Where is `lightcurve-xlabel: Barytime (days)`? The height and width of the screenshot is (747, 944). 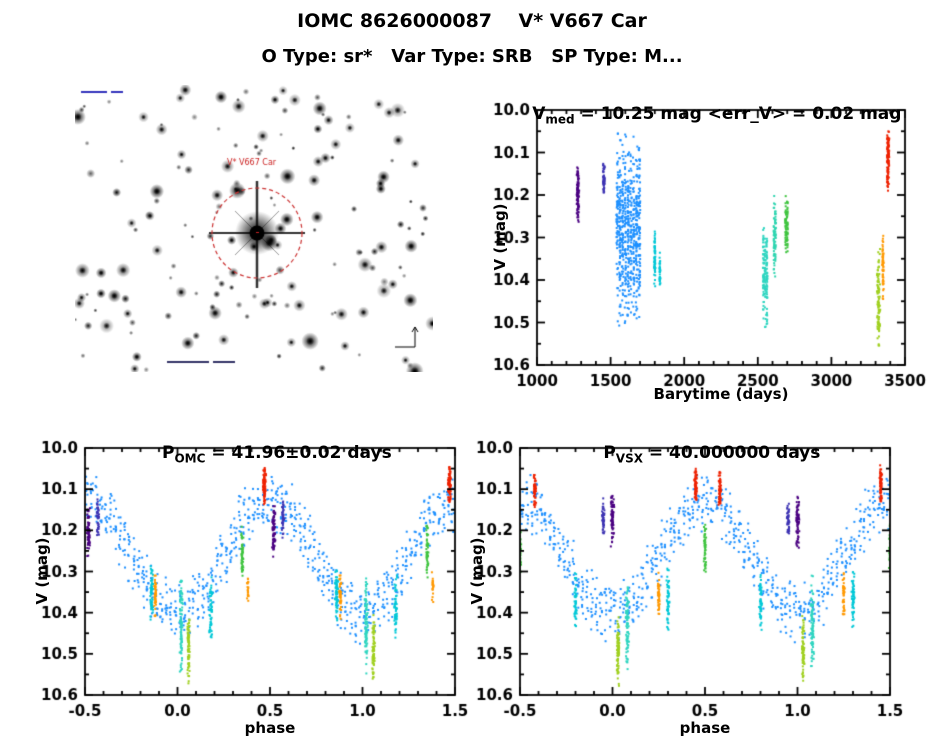 lightcurve-xlabel: Barytime (days) is located at coordinates (721, 394).